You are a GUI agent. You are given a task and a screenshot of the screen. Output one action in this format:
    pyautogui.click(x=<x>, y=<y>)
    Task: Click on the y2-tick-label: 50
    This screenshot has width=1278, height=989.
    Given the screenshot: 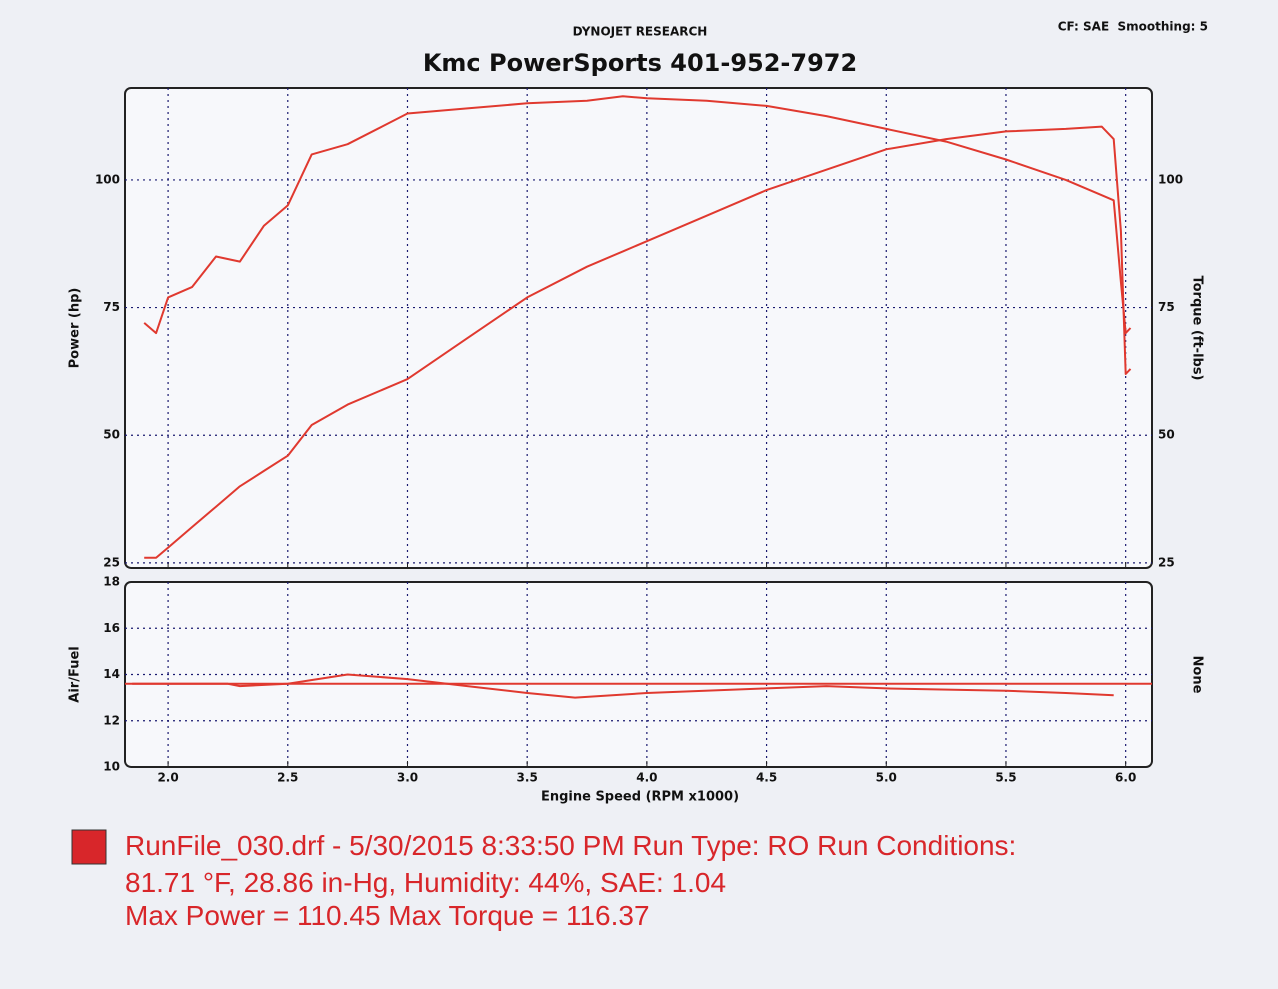 What is the action you would take?
    pyautogui.click(x=1166, y=435)
    